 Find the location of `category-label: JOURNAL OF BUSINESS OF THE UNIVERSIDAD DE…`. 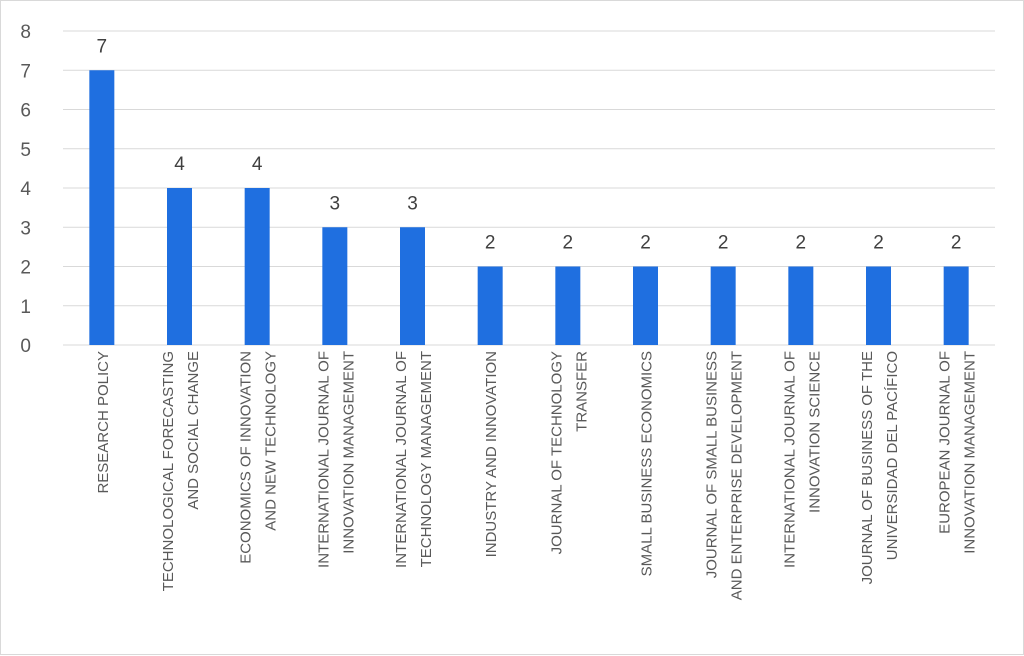

category-label: JOURNAL OF BUSINESS OF THE UNIVERSIDAD DE… is located at coordinates (880, 467).